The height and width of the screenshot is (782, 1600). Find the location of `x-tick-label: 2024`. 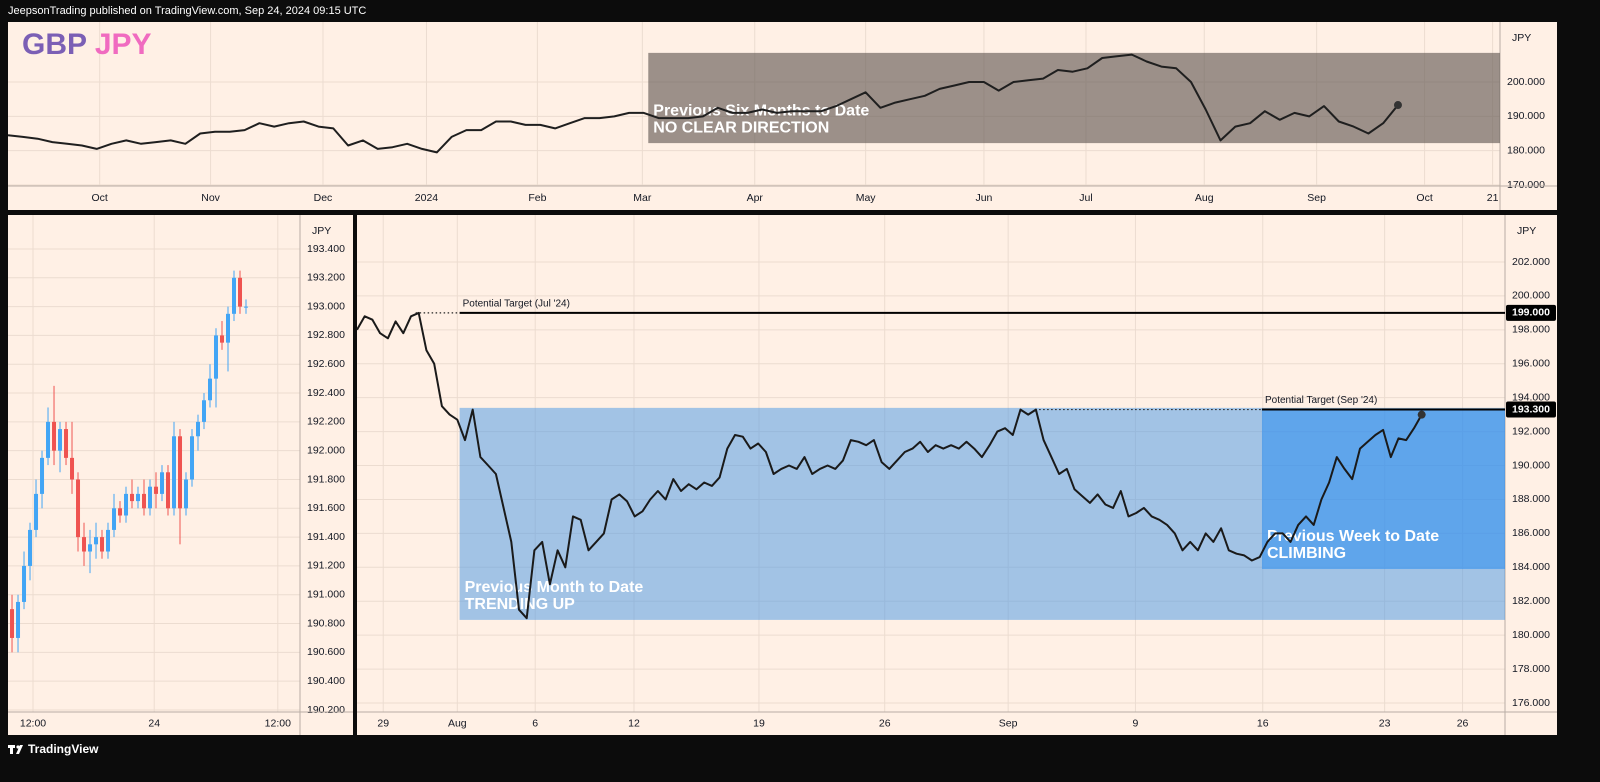

x-tick-label: 2024 is located at coordinates (427, 198).